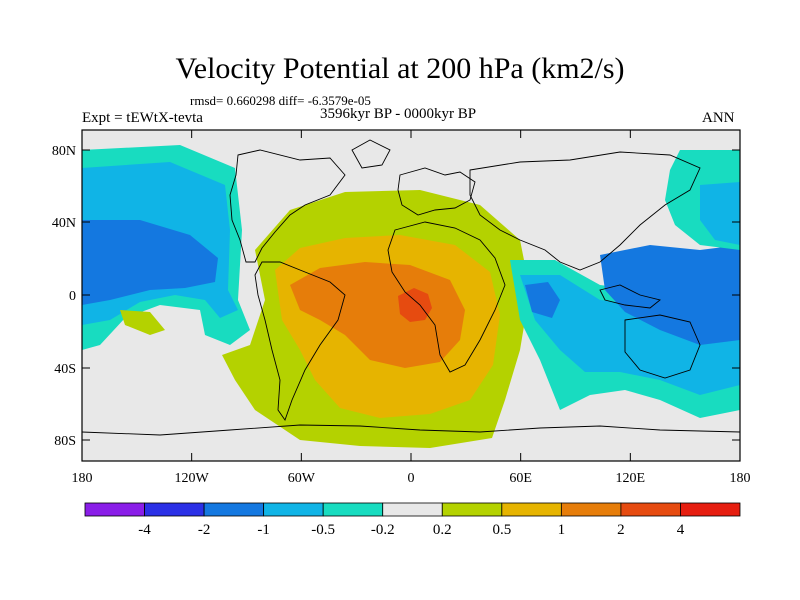  What do you see at coordinates (520, 478) in the screenshot?
I see `lon-label: 60E` at bounding box center [520, 478].